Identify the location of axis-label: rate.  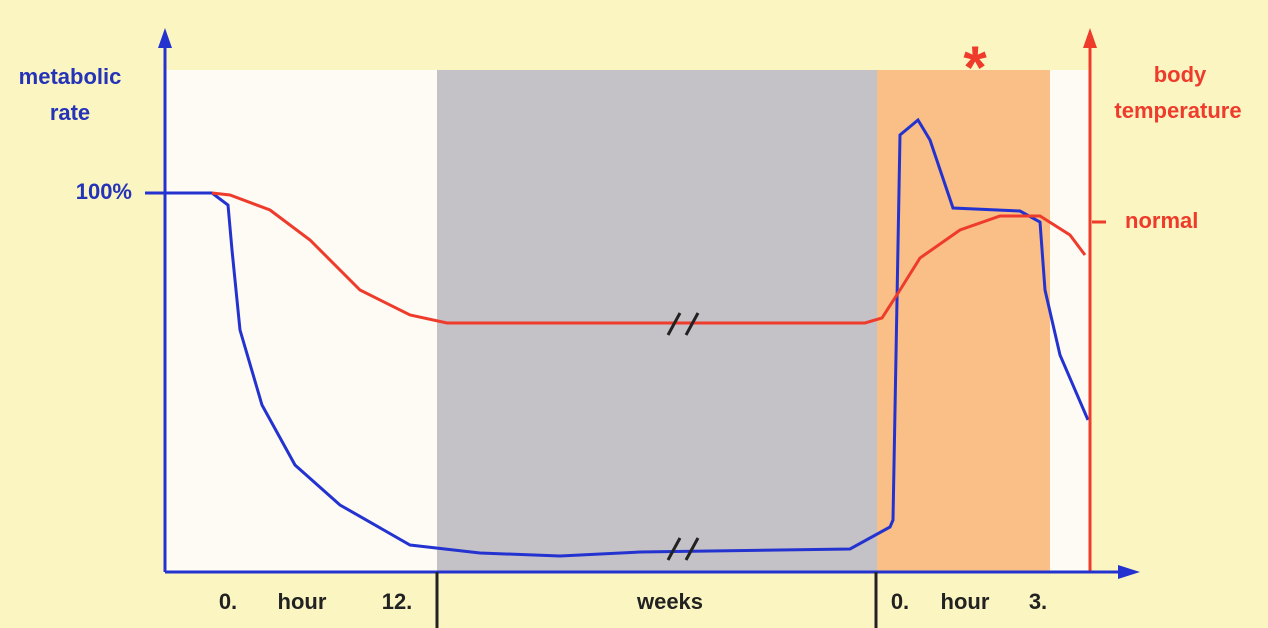
(70, 112).